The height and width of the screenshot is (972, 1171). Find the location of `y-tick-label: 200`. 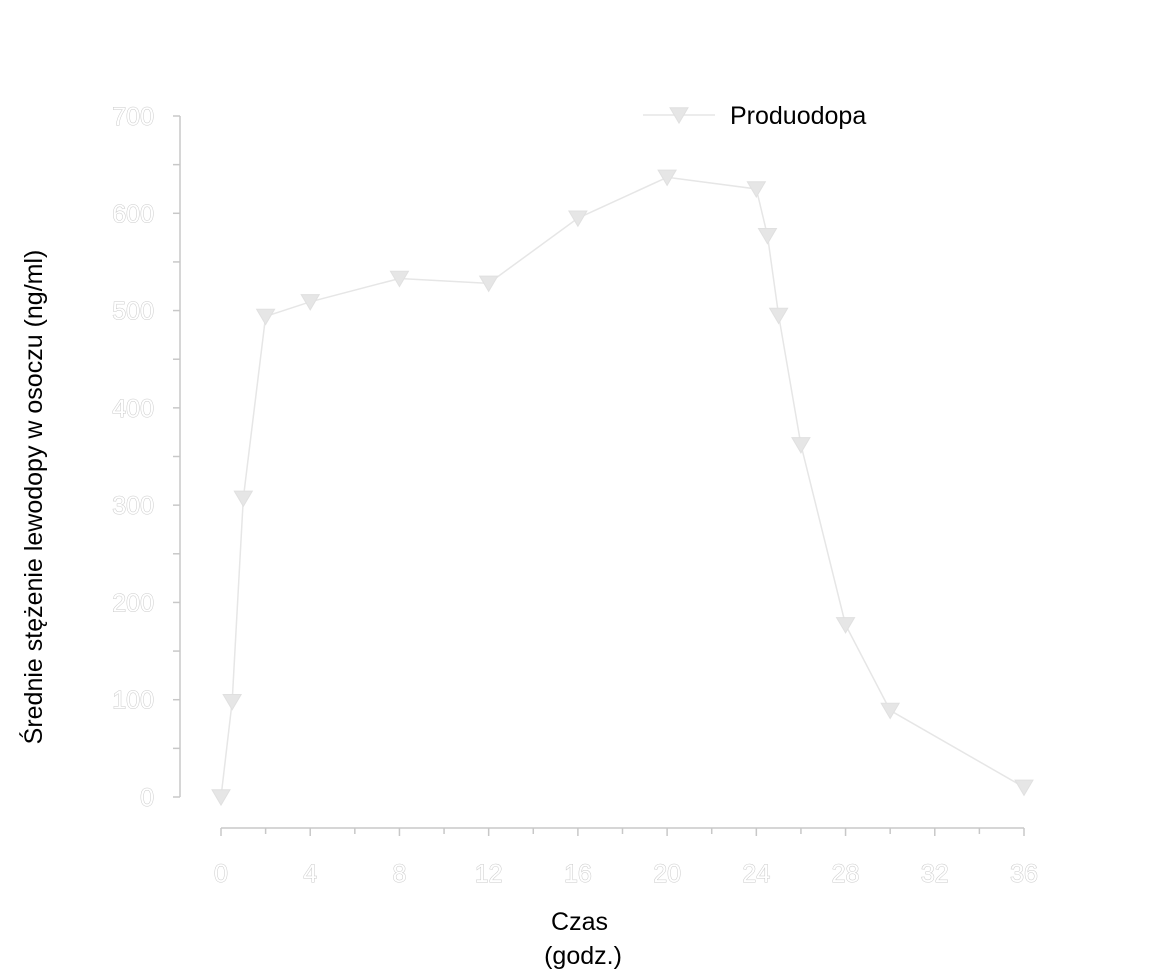

y-tick-label: 200 is located at coordinates (133, 603).